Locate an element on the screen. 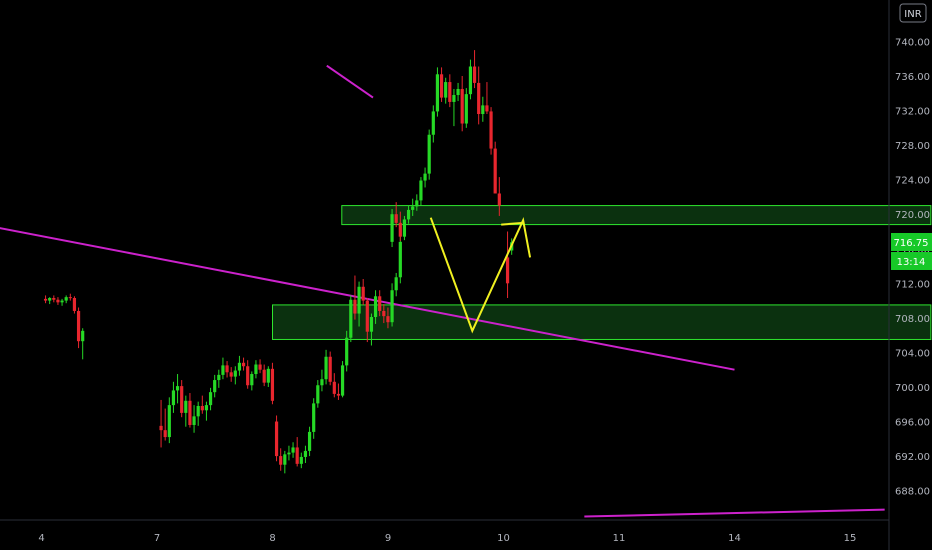  time-tick-label: 8 is located at coordinates (272, 538).